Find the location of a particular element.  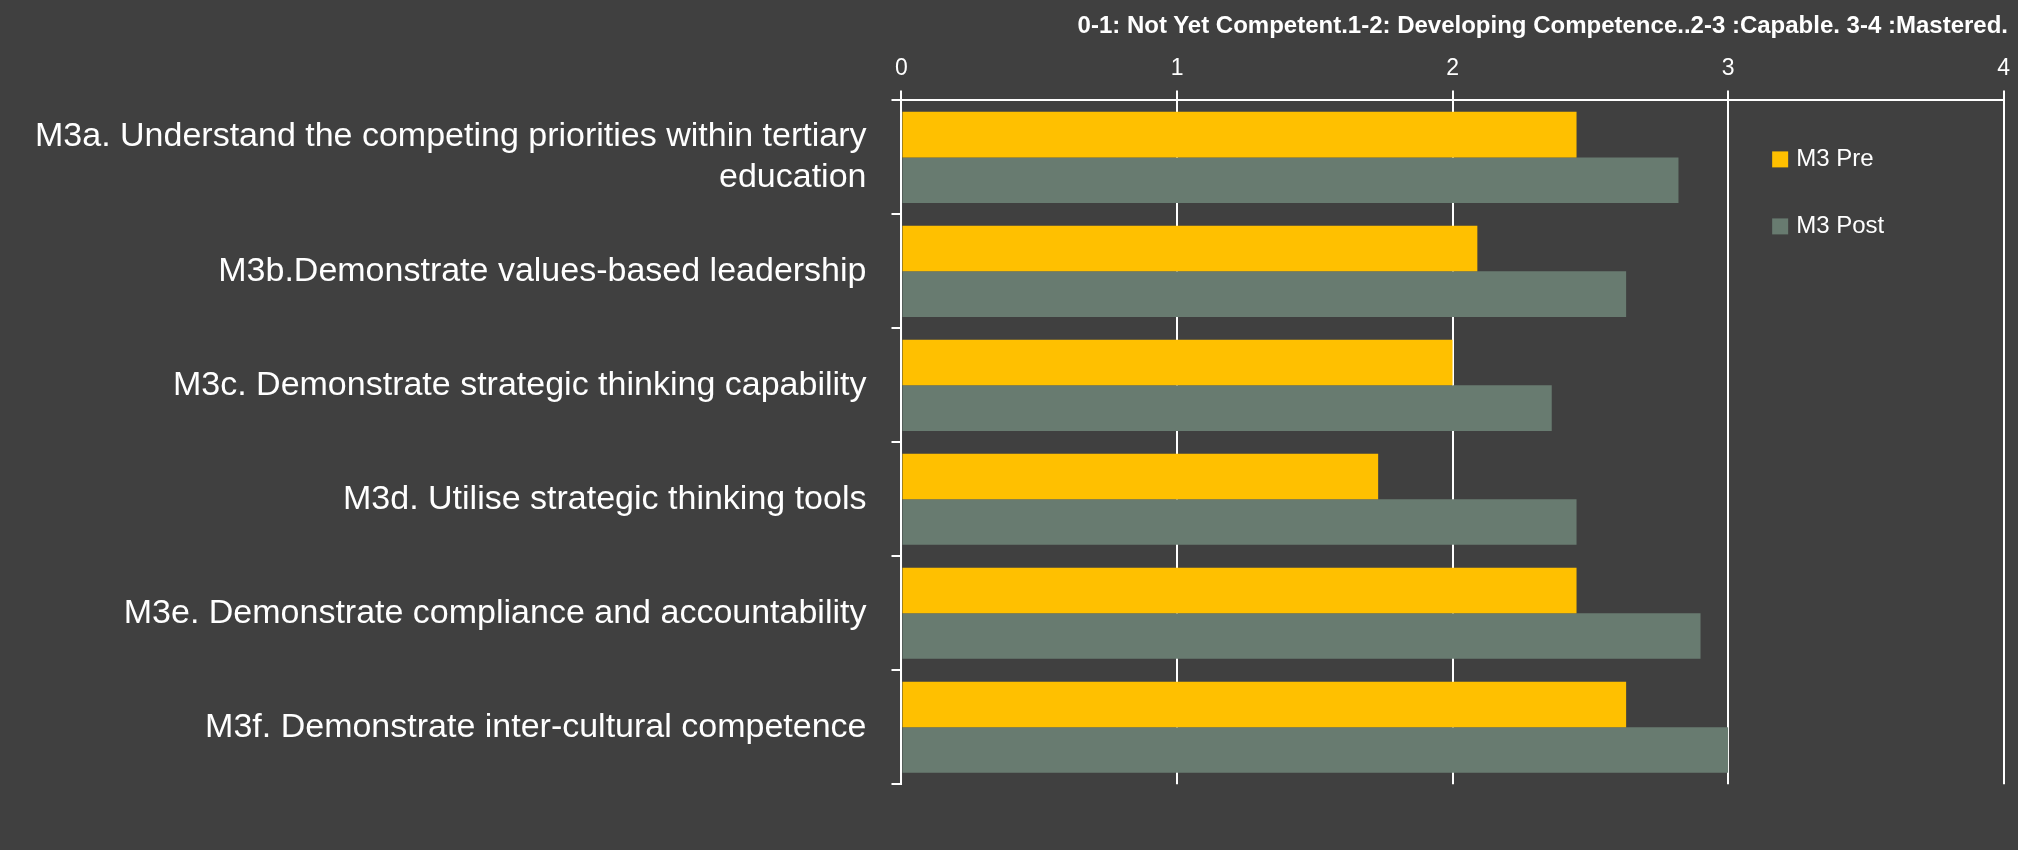

y-tick-label: M3a. Understand the competing priorities within tertiary education is located at coordinates (450, 155).